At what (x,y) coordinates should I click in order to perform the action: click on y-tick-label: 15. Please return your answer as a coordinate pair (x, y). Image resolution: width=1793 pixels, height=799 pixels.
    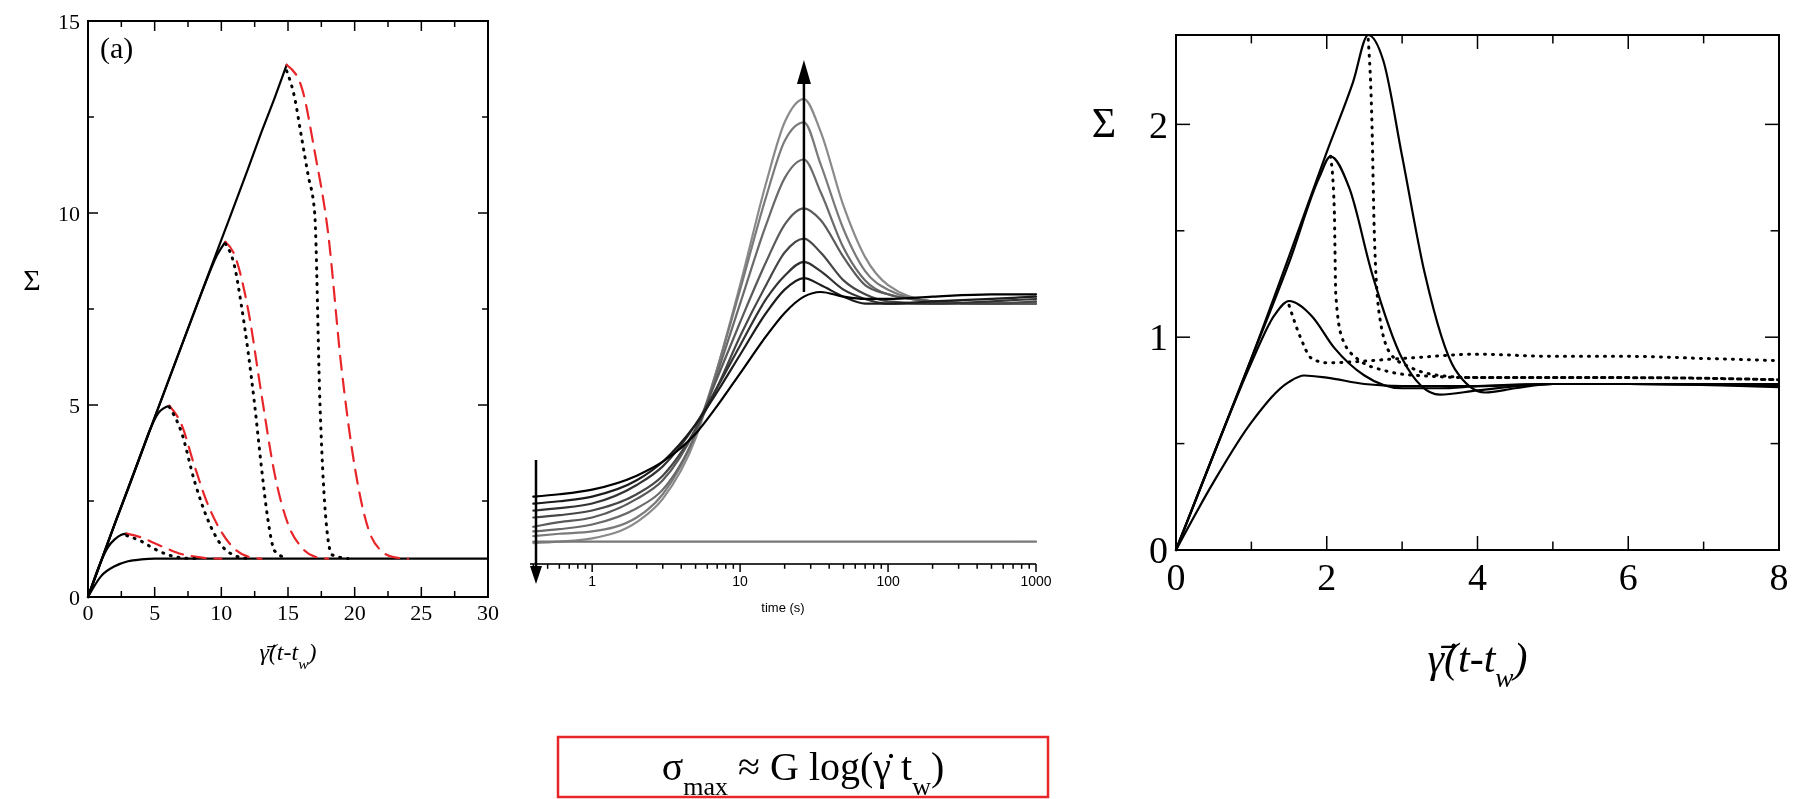
    Looking at the image, I should click on (69, 21).